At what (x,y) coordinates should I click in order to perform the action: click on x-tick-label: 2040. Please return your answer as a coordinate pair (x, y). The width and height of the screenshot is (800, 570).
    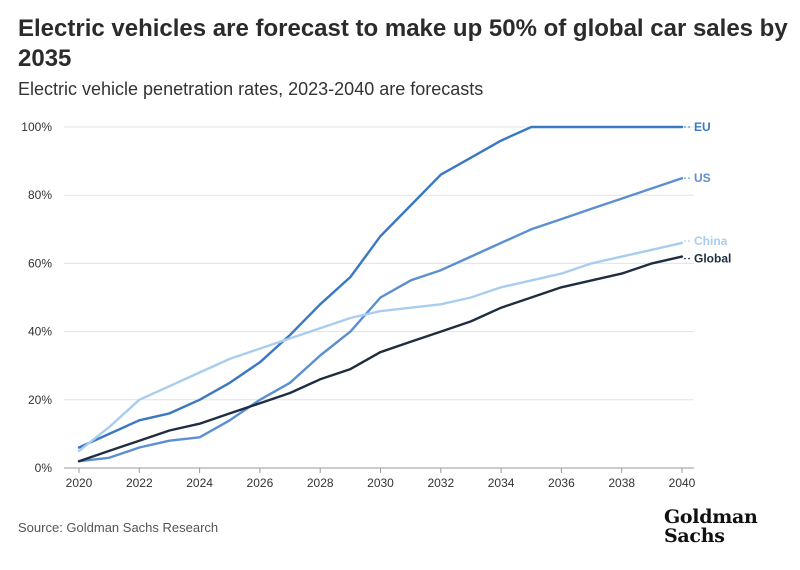
    Looking at the image, I should click on (682, 483).